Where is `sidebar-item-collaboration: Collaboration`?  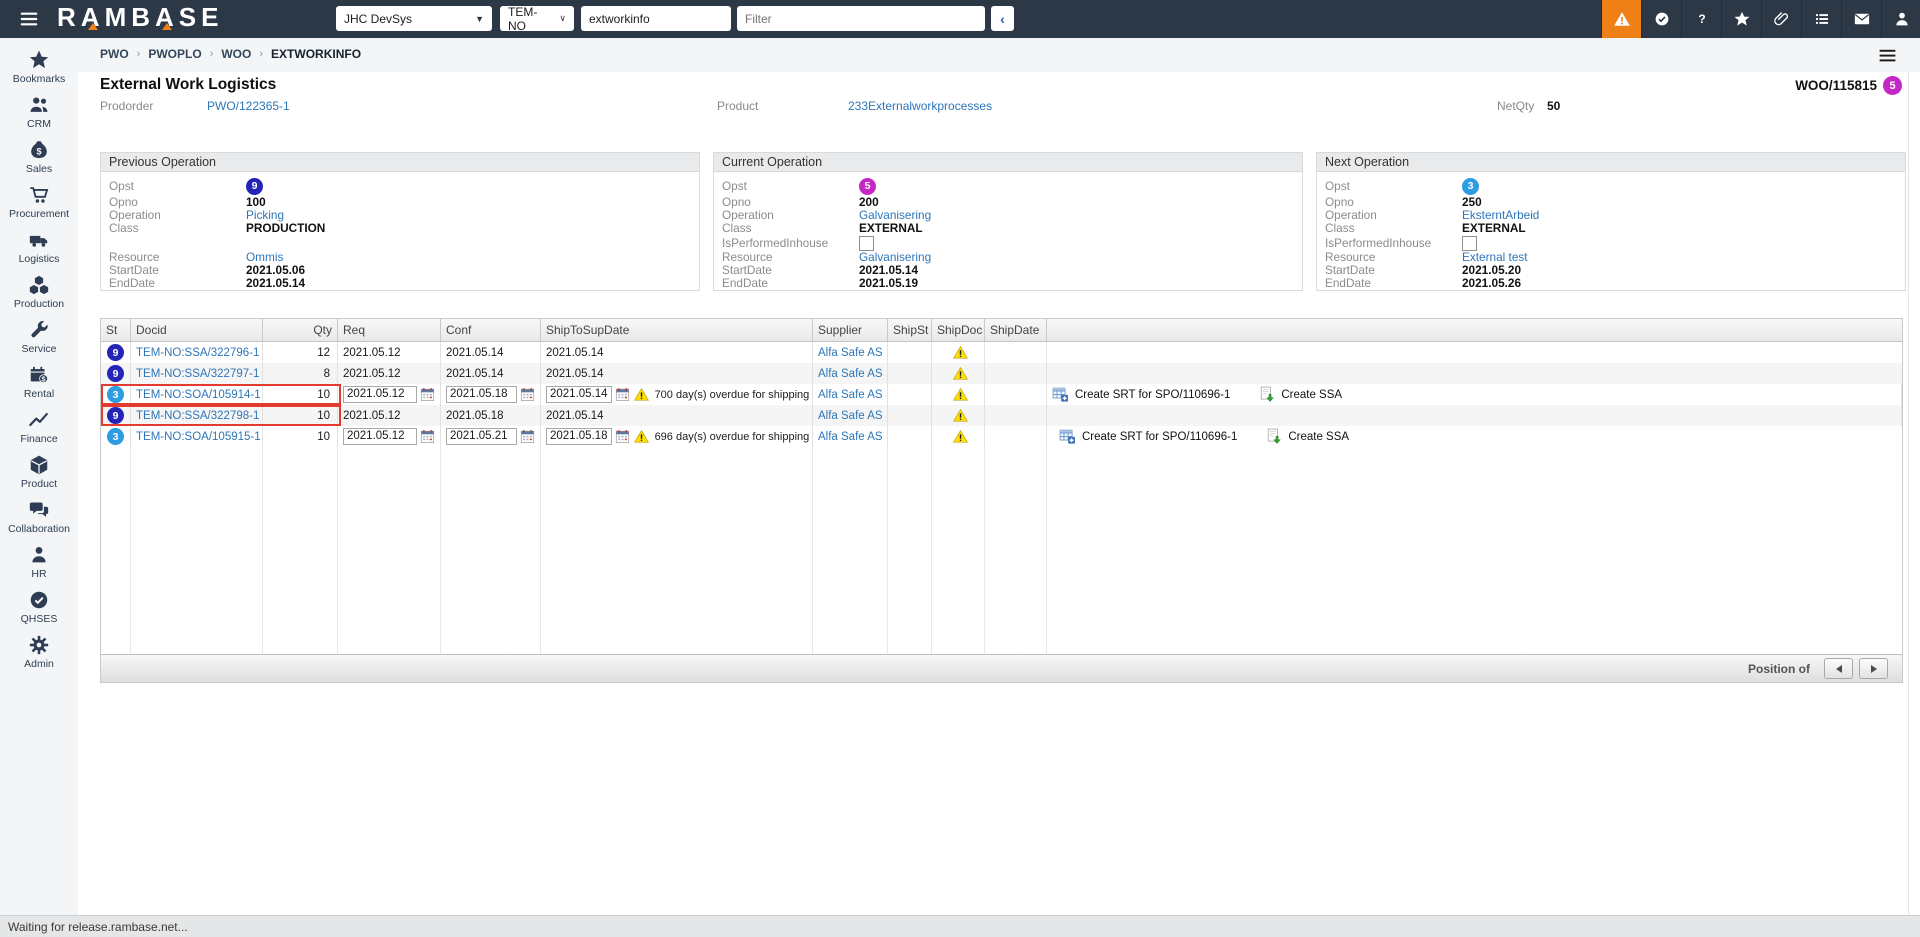
sidebar-item-collaboration: Collaboration is located at coordinates (39, 516).